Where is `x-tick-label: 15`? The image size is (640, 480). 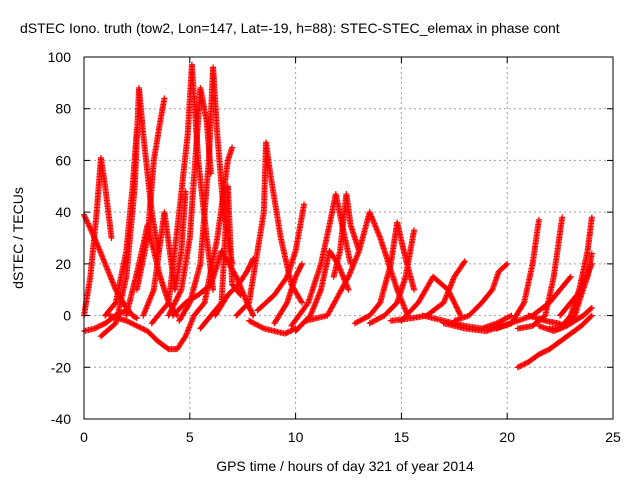
x-tick-label: 15 is located at coordinates (402, 437).